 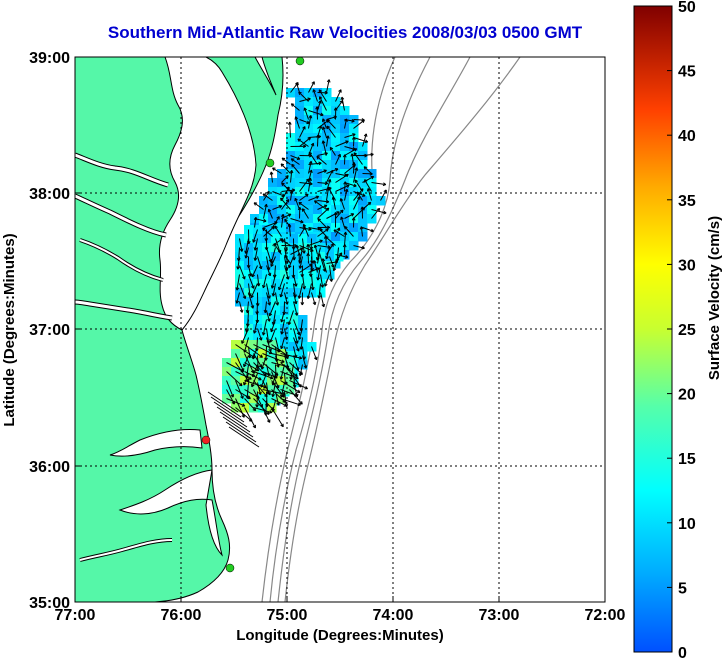 What do you see at coordinates (49, 58) in the screenshot?
I see `y-tick-label: 39:00` at bounding box center [49, 58].